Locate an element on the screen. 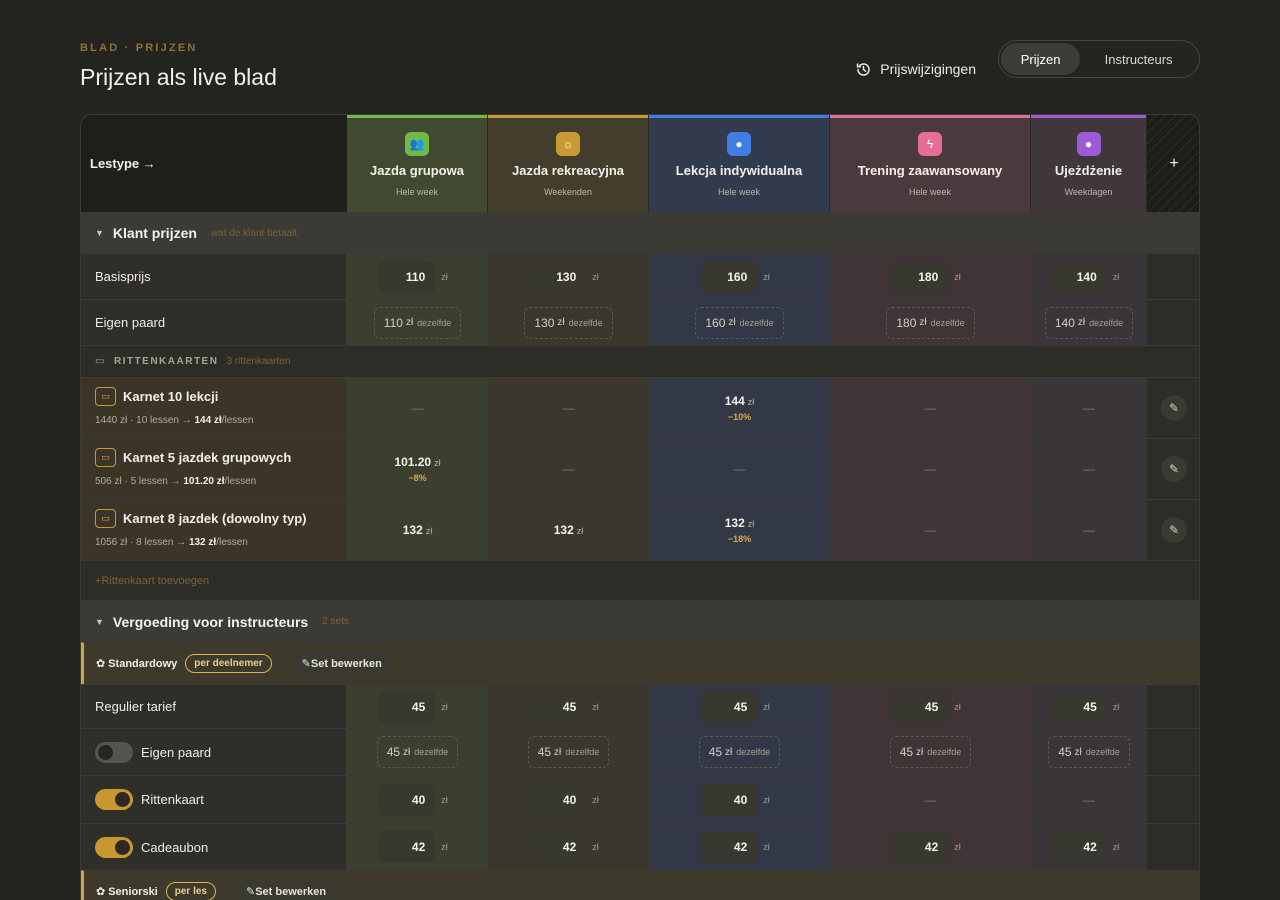  tab-instructeurs: Instructeurs is located at coordinates (1138, 59).